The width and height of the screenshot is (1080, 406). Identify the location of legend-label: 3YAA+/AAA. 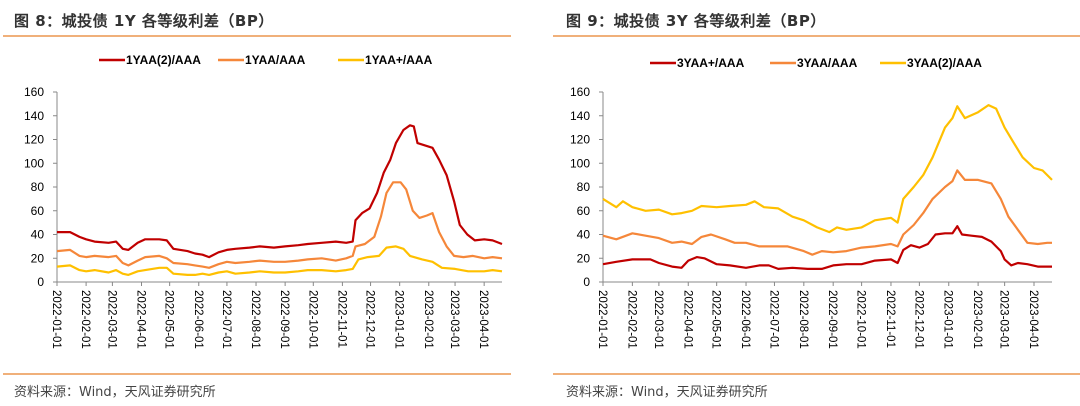
(711, 63).